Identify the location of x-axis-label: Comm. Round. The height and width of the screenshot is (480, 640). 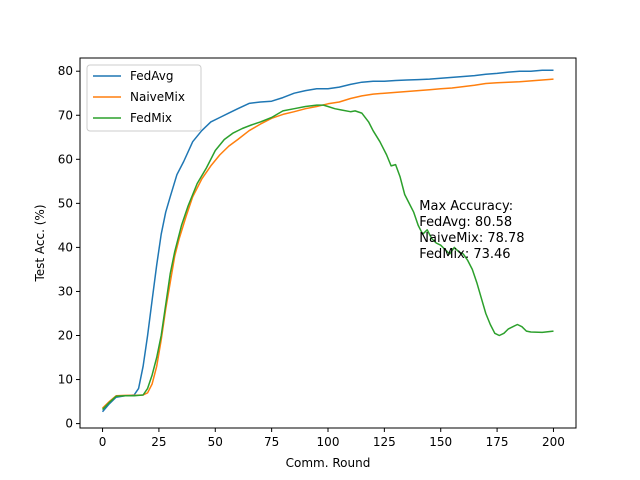
(328, 463).